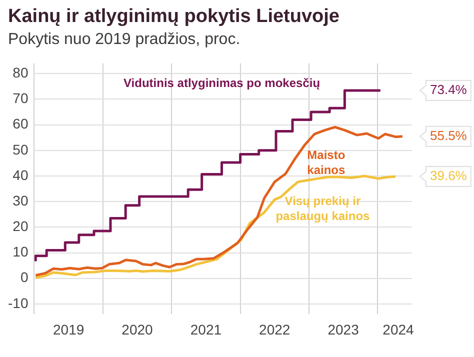  I want to click on text: 39.6%, so click(449, 176).